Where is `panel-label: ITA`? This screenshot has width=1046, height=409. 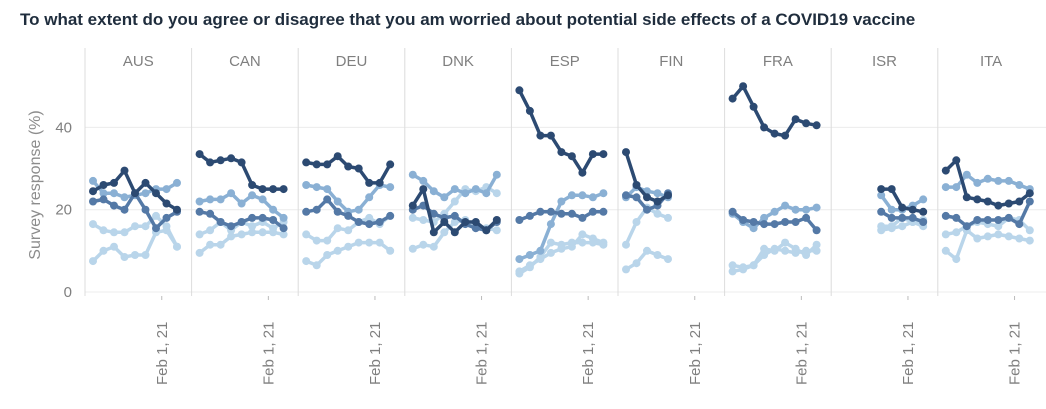 panel-label: ITA is located at coordinates (991, 61).